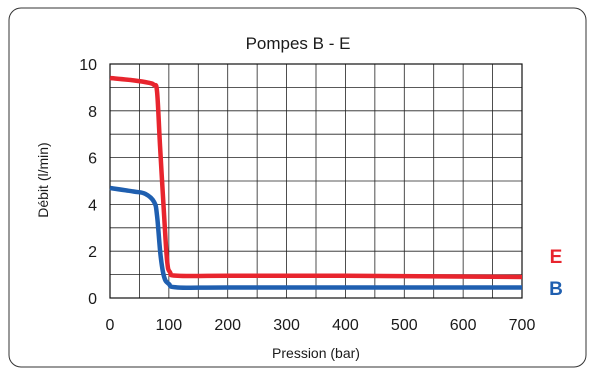  I want to click on x-tick-label: 500, so click(404, 325).